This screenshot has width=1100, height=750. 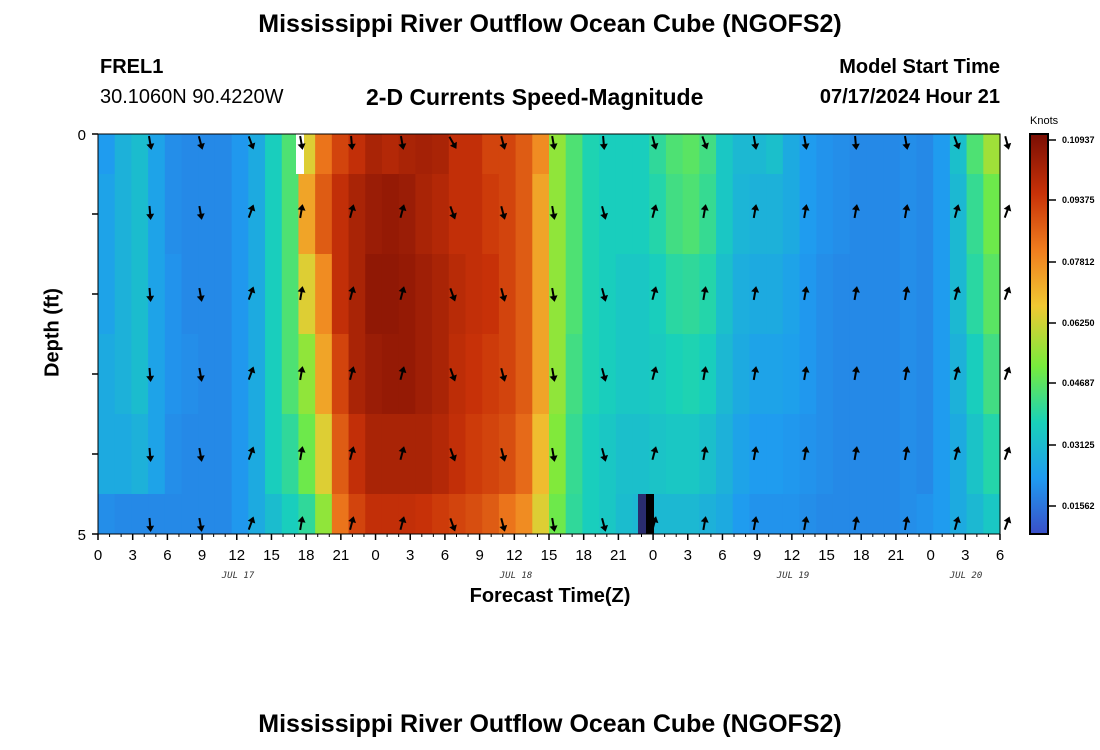 I want to click on x-tick-label: 3, so click(x=688, y=555).